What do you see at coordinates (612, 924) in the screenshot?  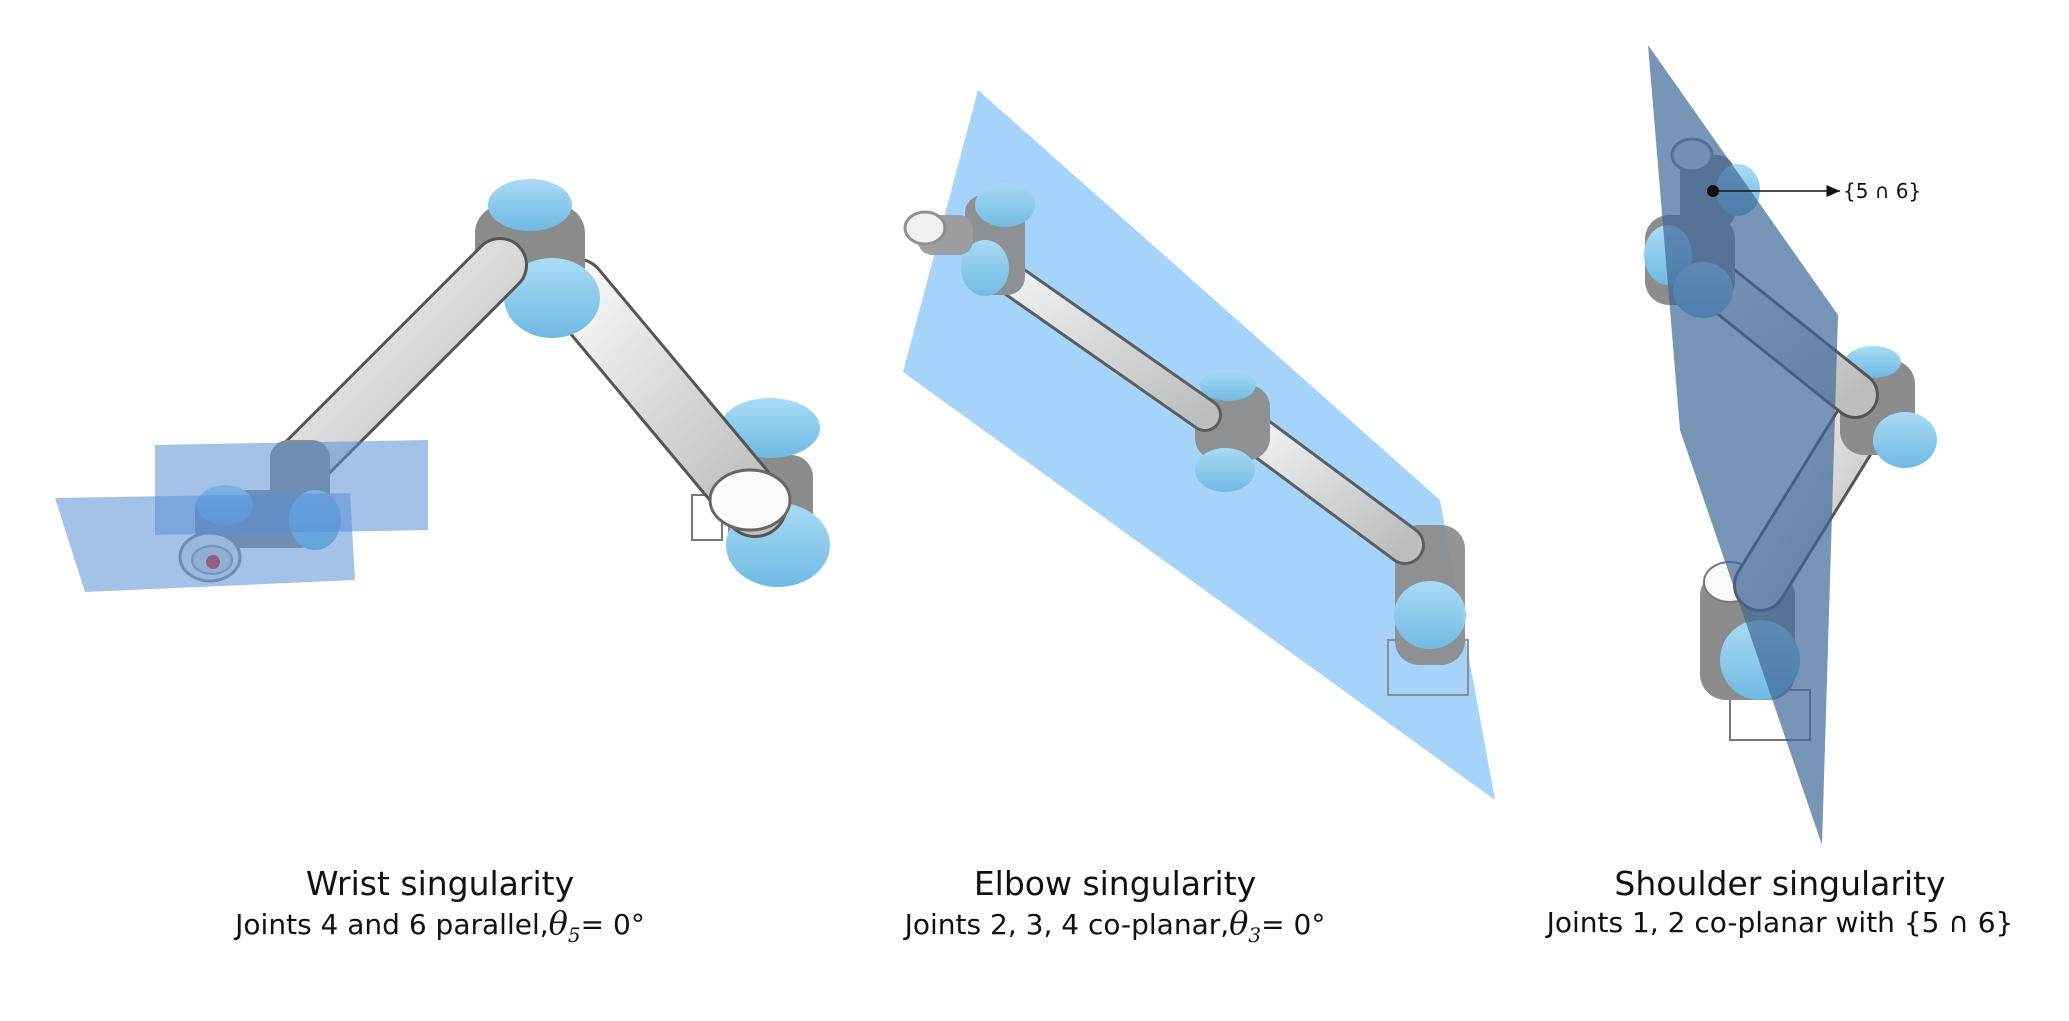 I see `wrist-subtitle-value: = 0°` at bounding box center [612, 924].